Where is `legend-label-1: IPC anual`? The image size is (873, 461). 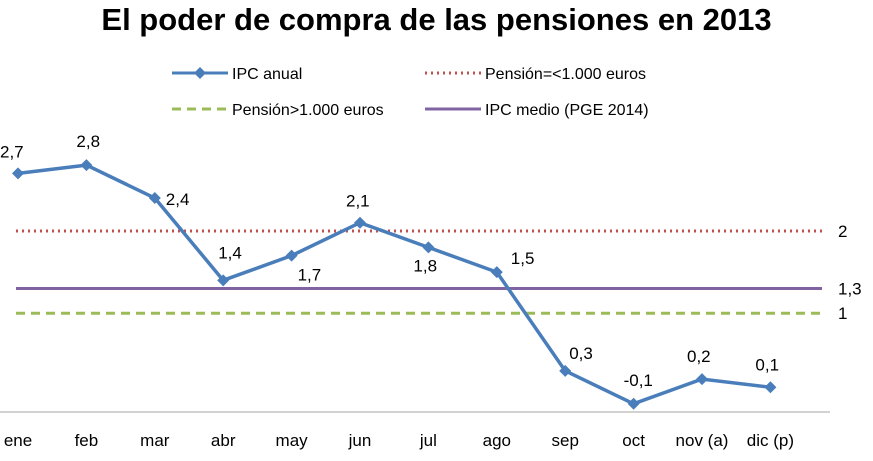 legend-label-1: IPC anual is located at coordinates (267, 74).